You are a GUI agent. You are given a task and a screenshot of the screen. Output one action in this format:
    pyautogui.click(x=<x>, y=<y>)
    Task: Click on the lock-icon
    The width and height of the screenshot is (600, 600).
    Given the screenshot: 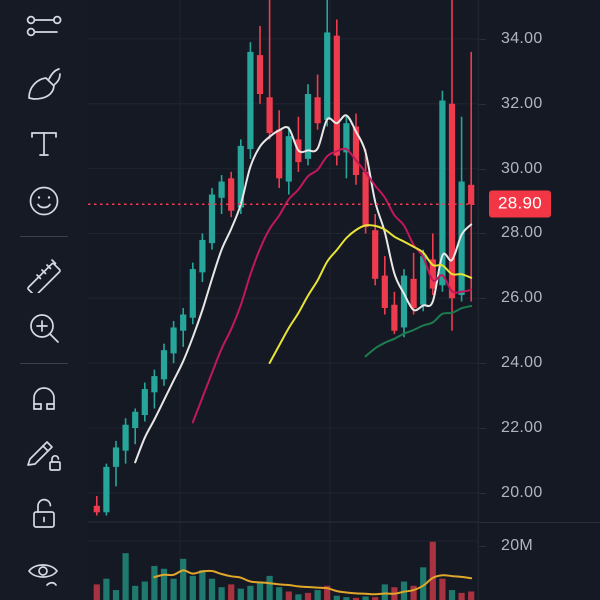 What is the action you would take?
    pyautogui.click(x=44, y=513)
    